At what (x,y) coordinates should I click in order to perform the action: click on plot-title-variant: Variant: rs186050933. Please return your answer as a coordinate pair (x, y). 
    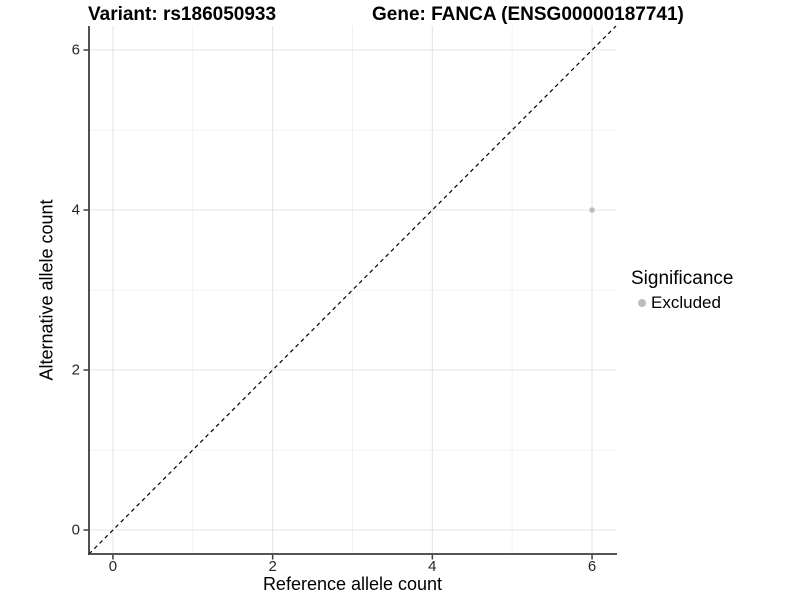
    Looking at the image, I should click on (182, 14).